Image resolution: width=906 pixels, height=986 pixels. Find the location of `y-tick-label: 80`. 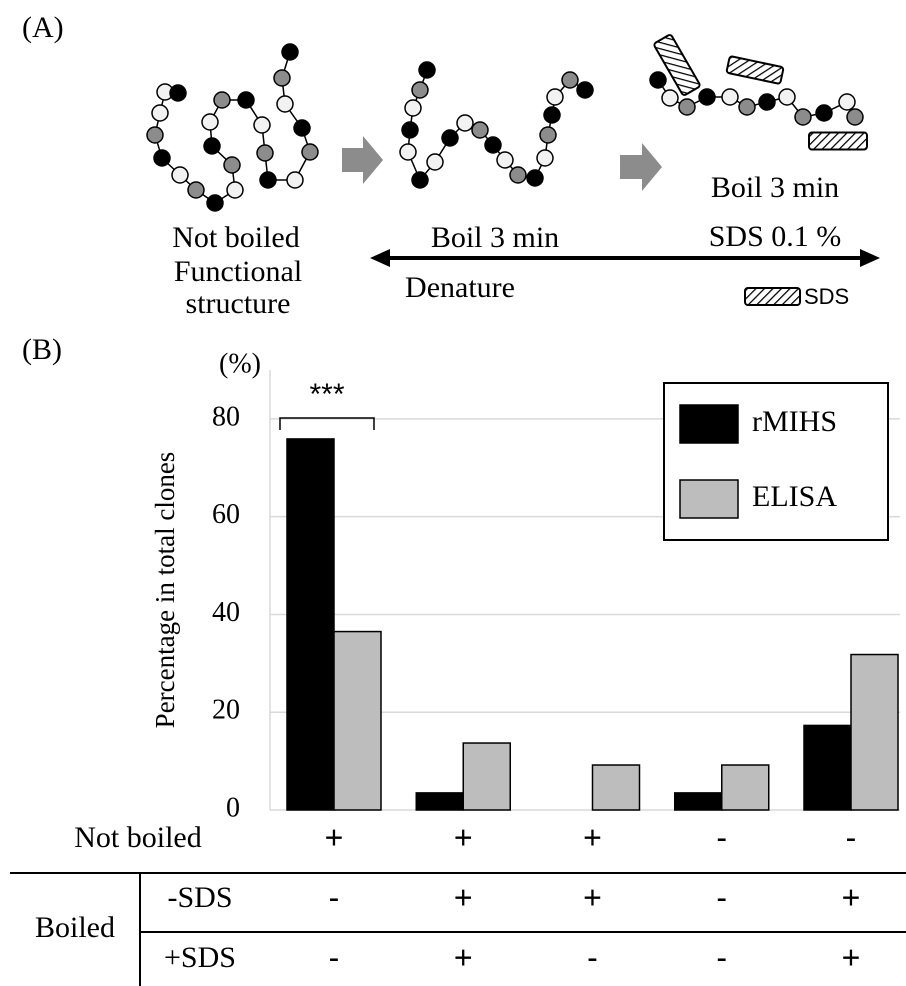

y-tick-label: 80 is located at coordinates (226, 416).